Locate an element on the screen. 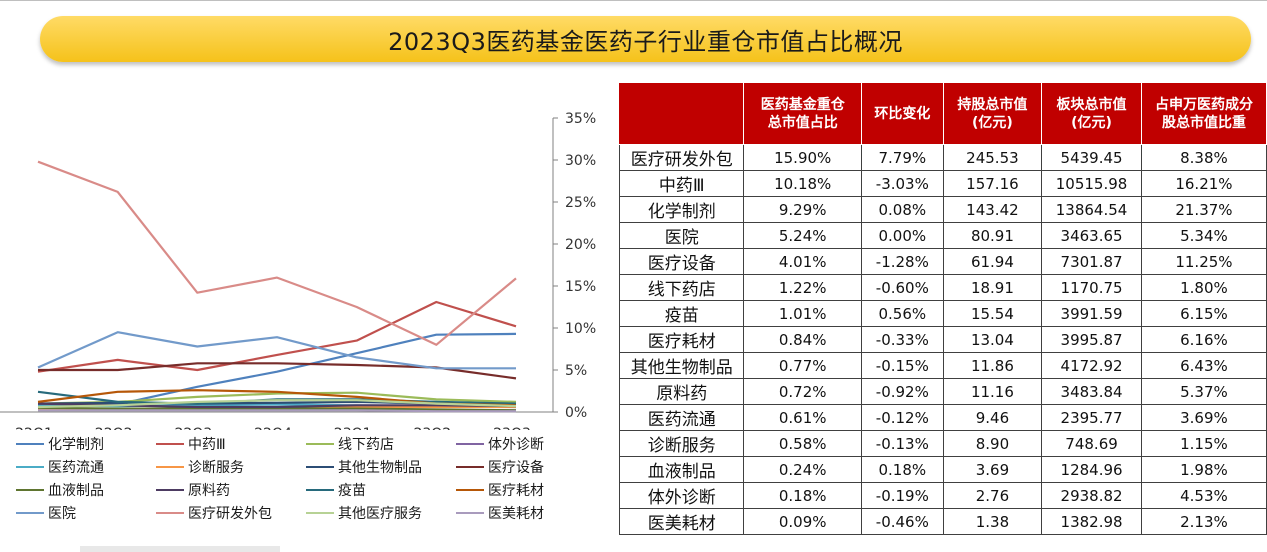 The height and width of the screenshot is (552, 1267). legend-item: 体外诊断 is located at coordinates (500, 444).